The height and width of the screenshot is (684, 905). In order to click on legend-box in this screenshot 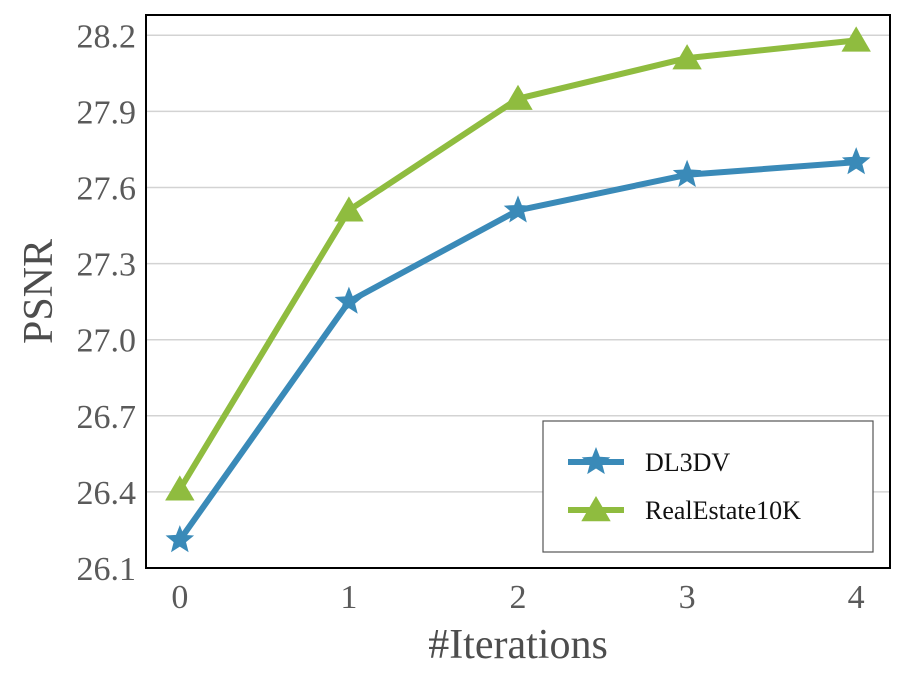, I will do `click(708, 486)`.